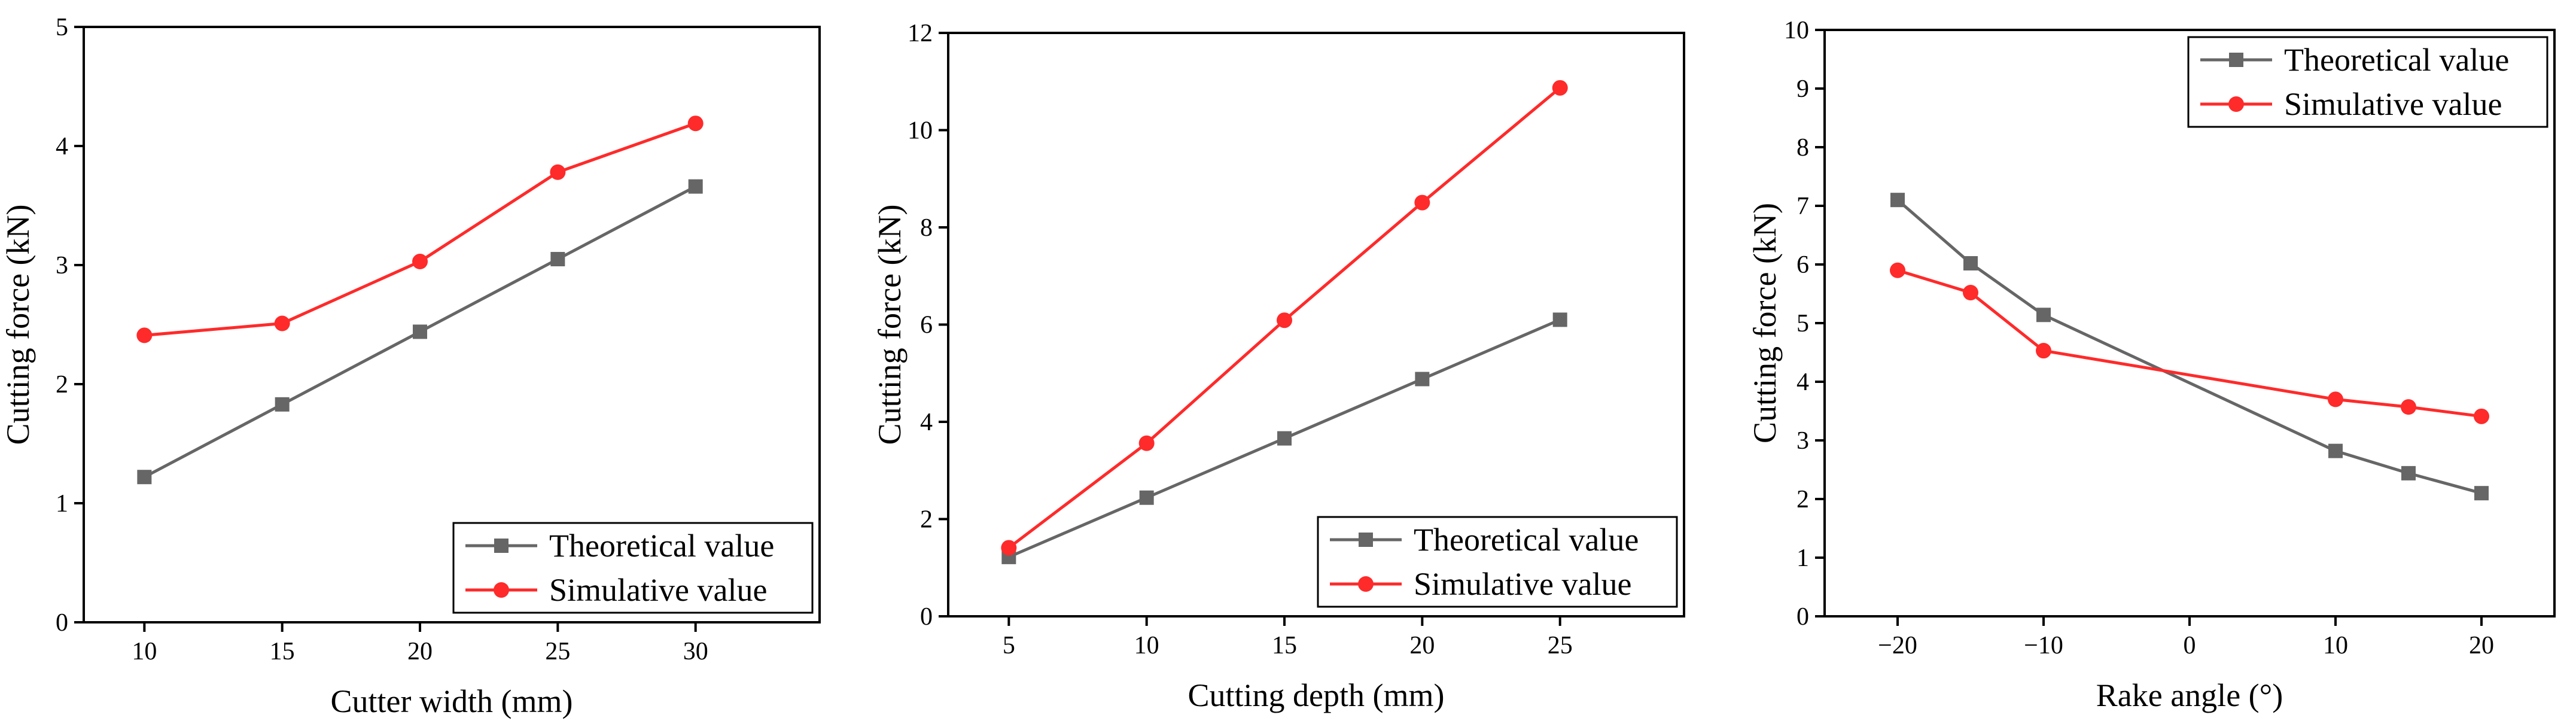  I want to click on theoretical-series-line, so click(2189, 347).